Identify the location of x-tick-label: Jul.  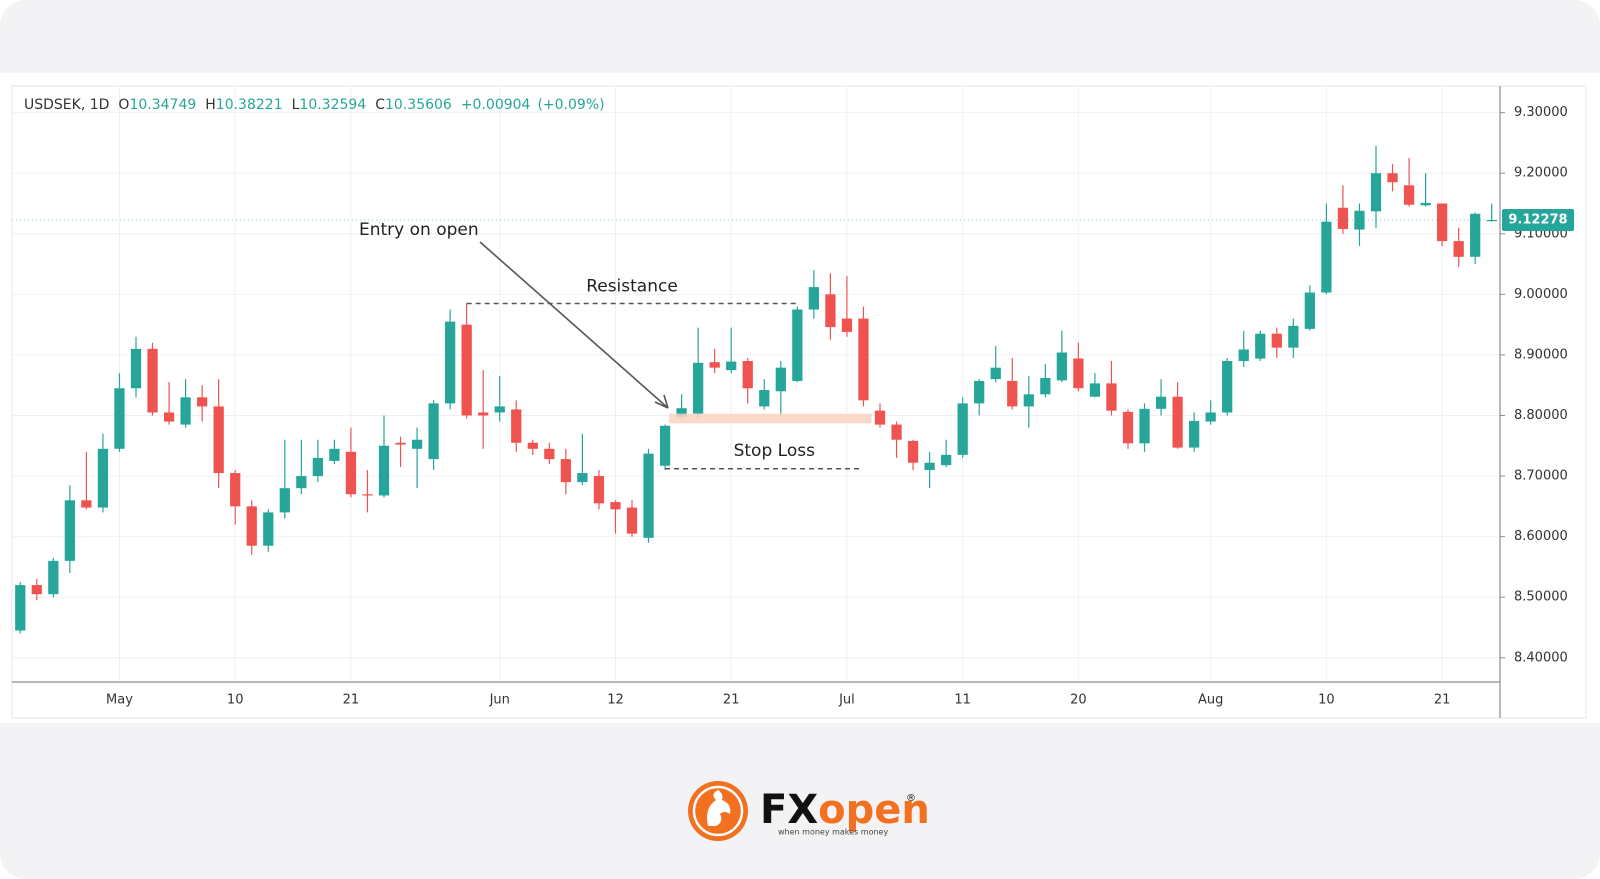
(846, 700).